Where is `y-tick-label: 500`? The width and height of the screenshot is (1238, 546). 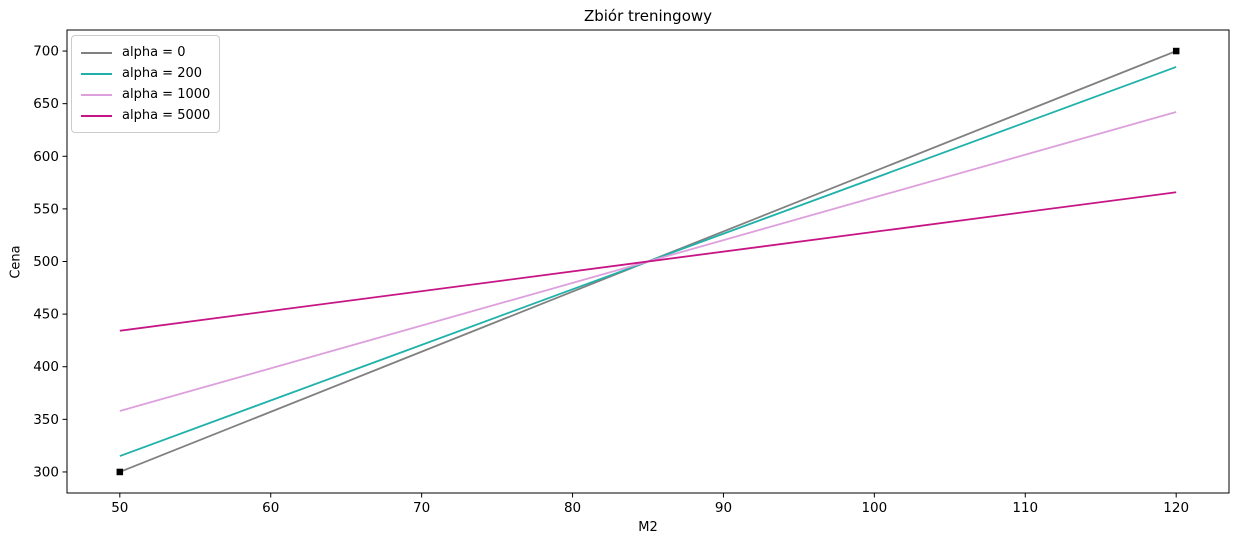
y-tick-label: 500 is located at coordinates (46, 262).